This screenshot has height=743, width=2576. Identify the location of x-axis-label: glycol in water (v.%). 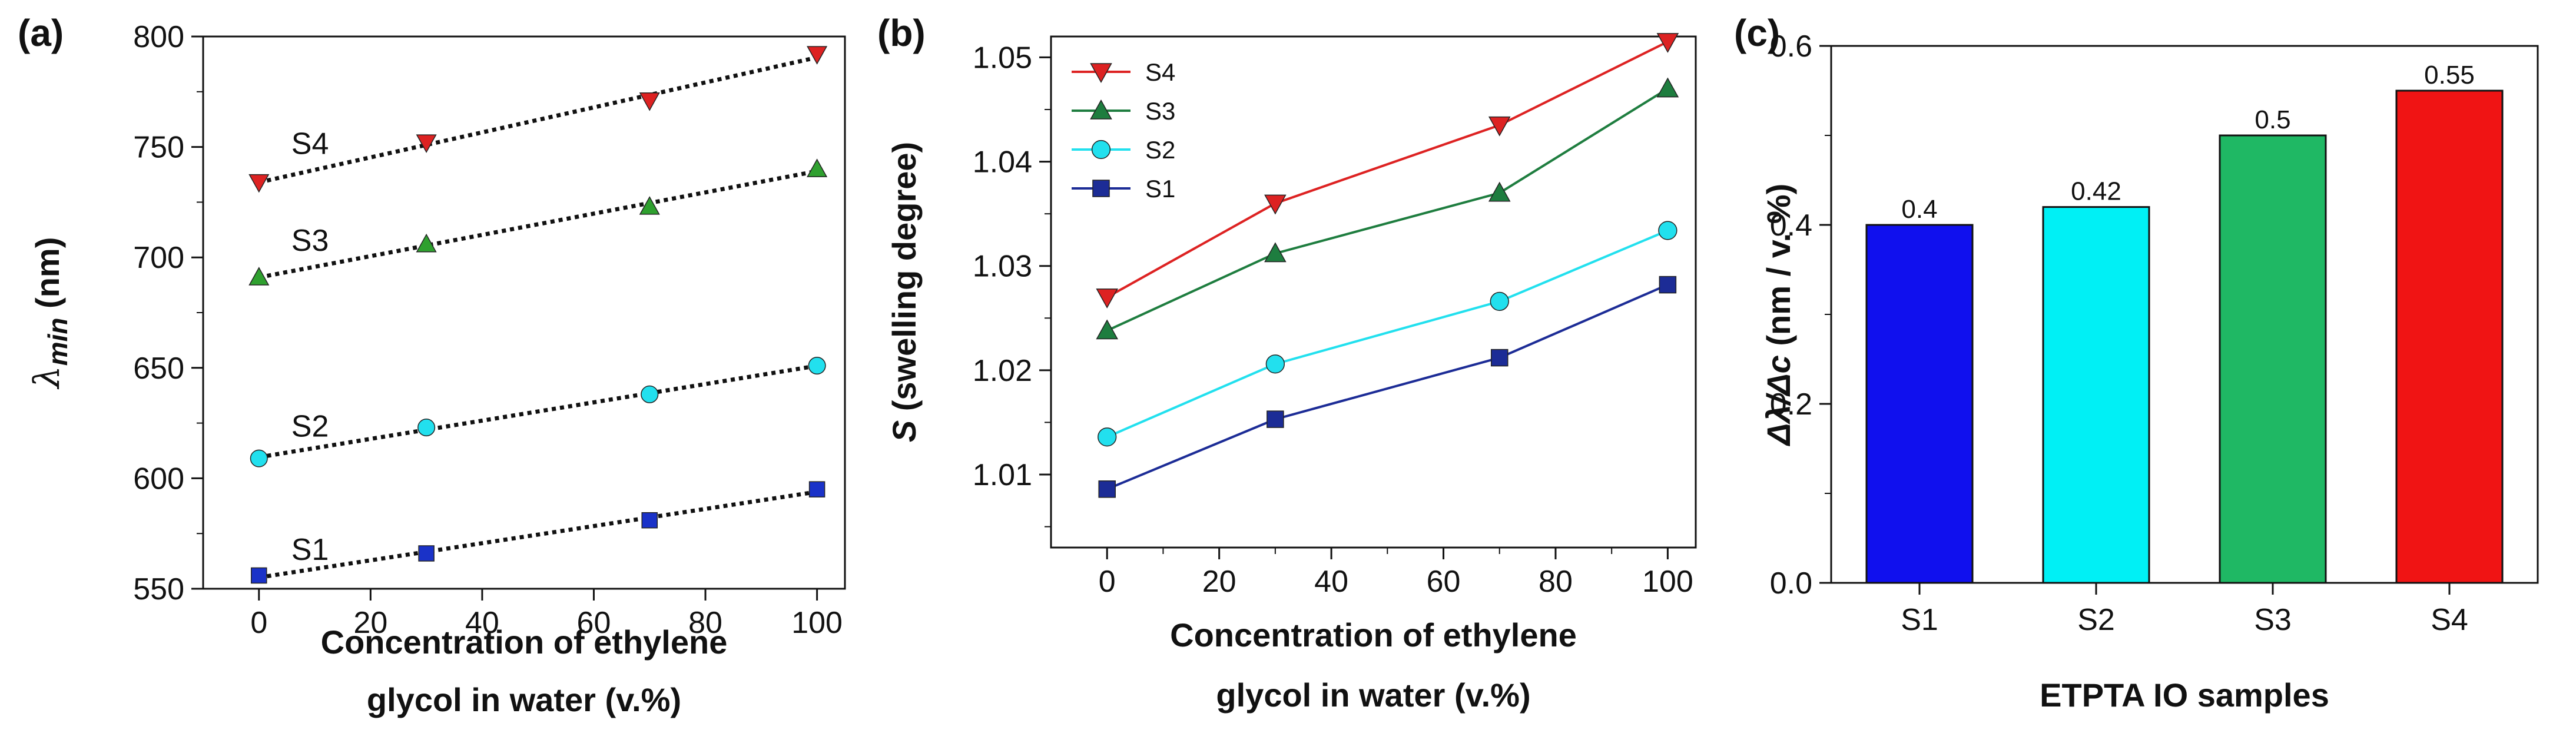
(1373, 695).